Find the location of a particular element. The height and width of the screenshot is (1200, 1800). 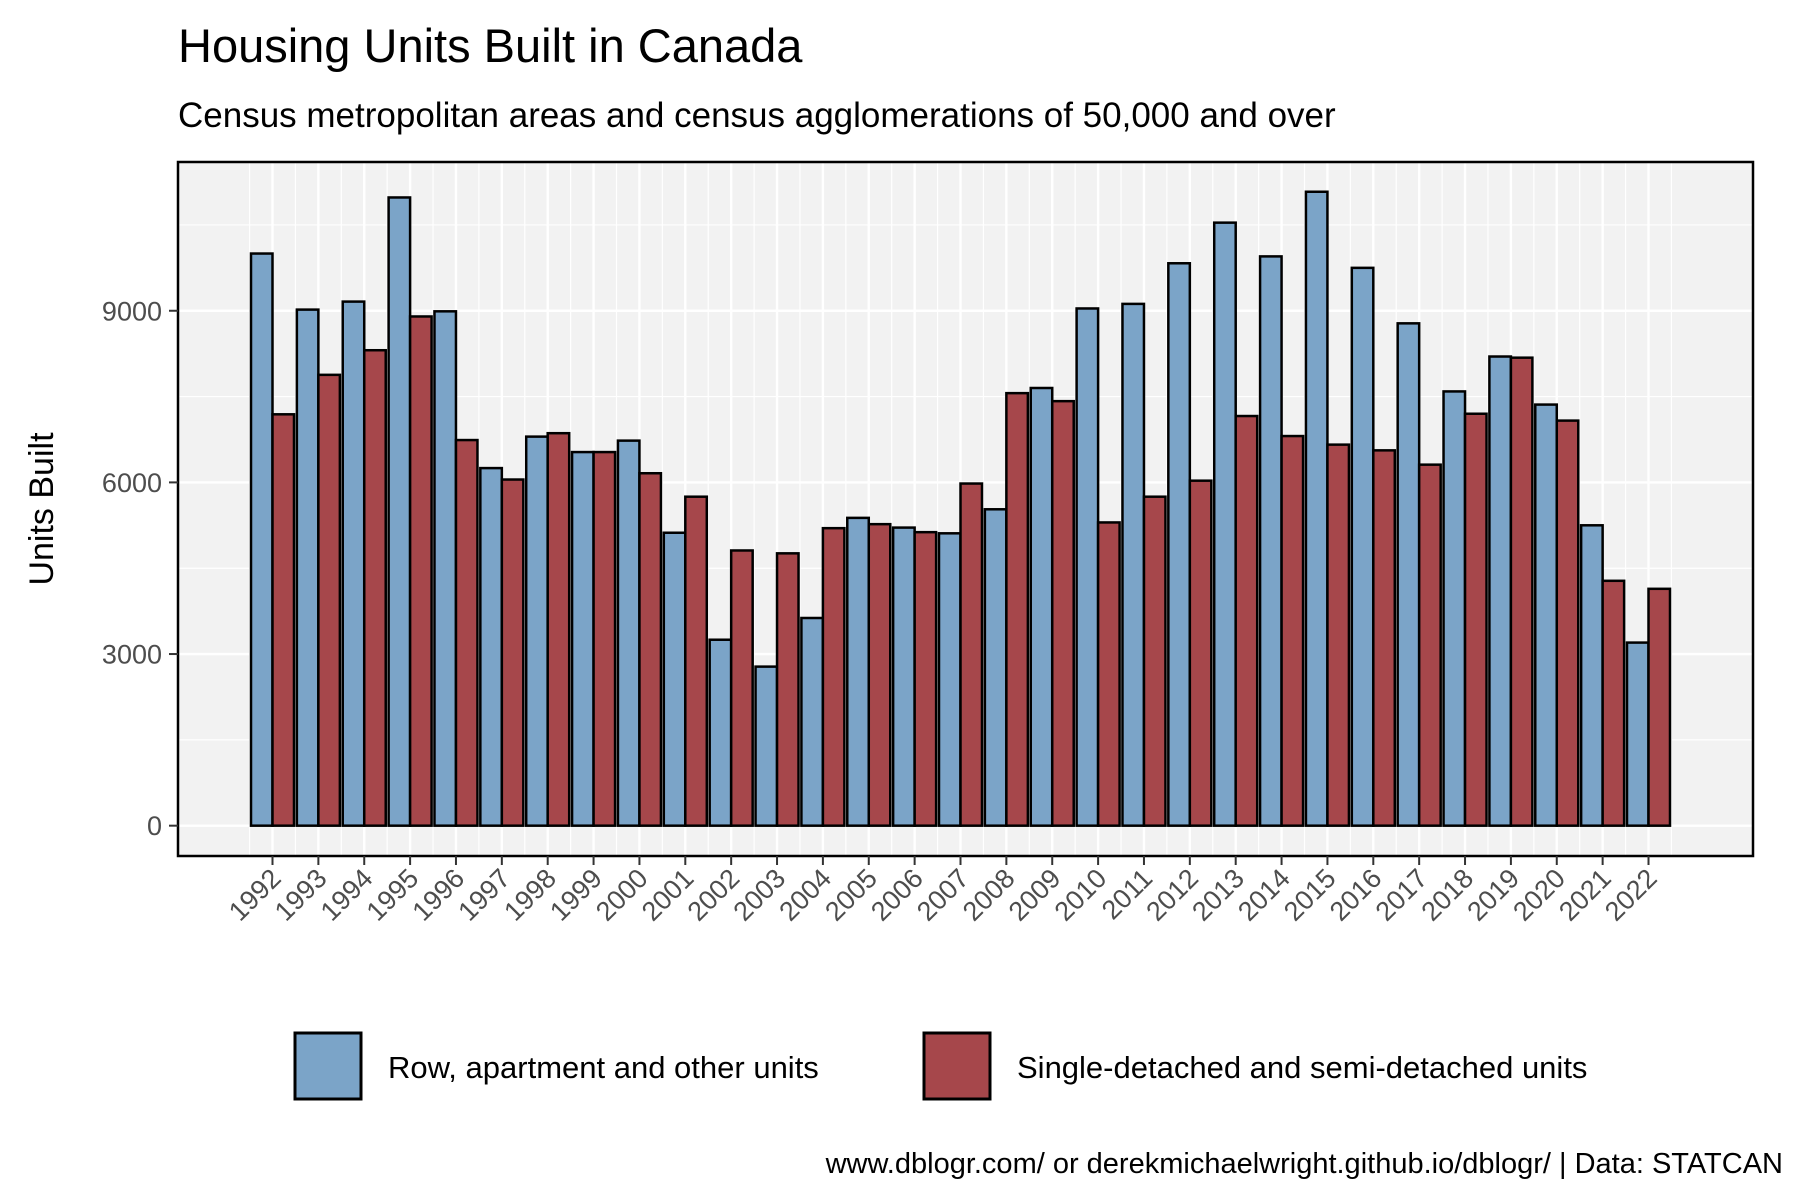

x-tick-label: 2010 is located at coordinates (1081, 895).